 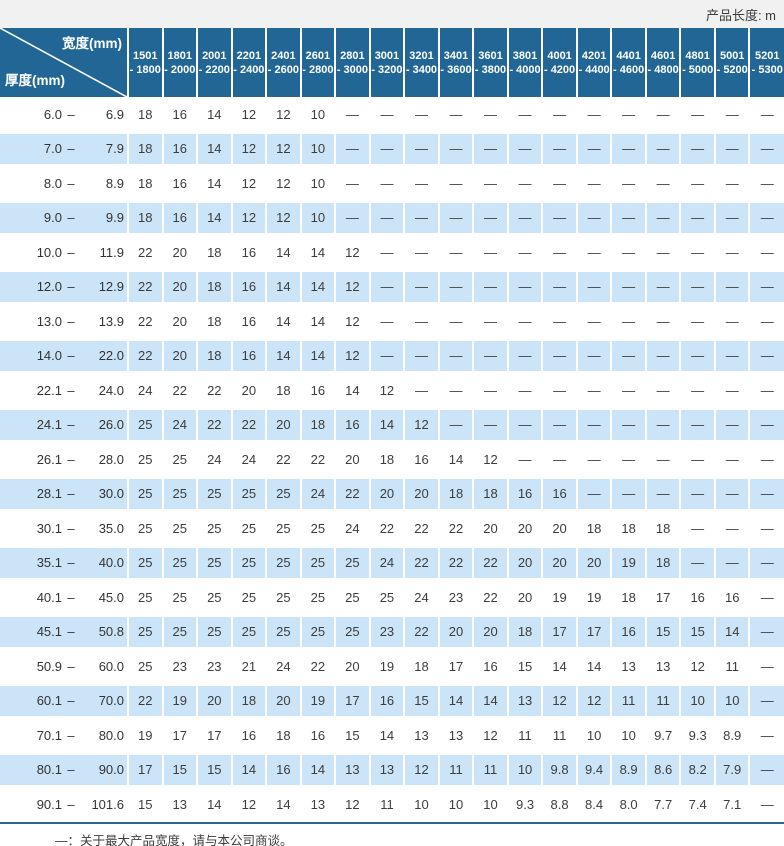 What do you see at coordinates (64, 217) in the screenshot?
I see `thickness-range-label: 9.0–9.9` at bounding box center [64, 217].